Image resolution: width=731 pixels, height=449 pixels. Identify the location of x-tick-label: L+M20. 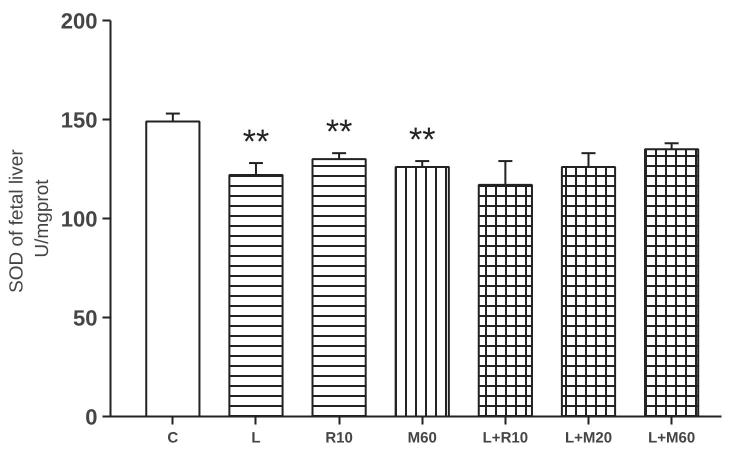
(588, 438).